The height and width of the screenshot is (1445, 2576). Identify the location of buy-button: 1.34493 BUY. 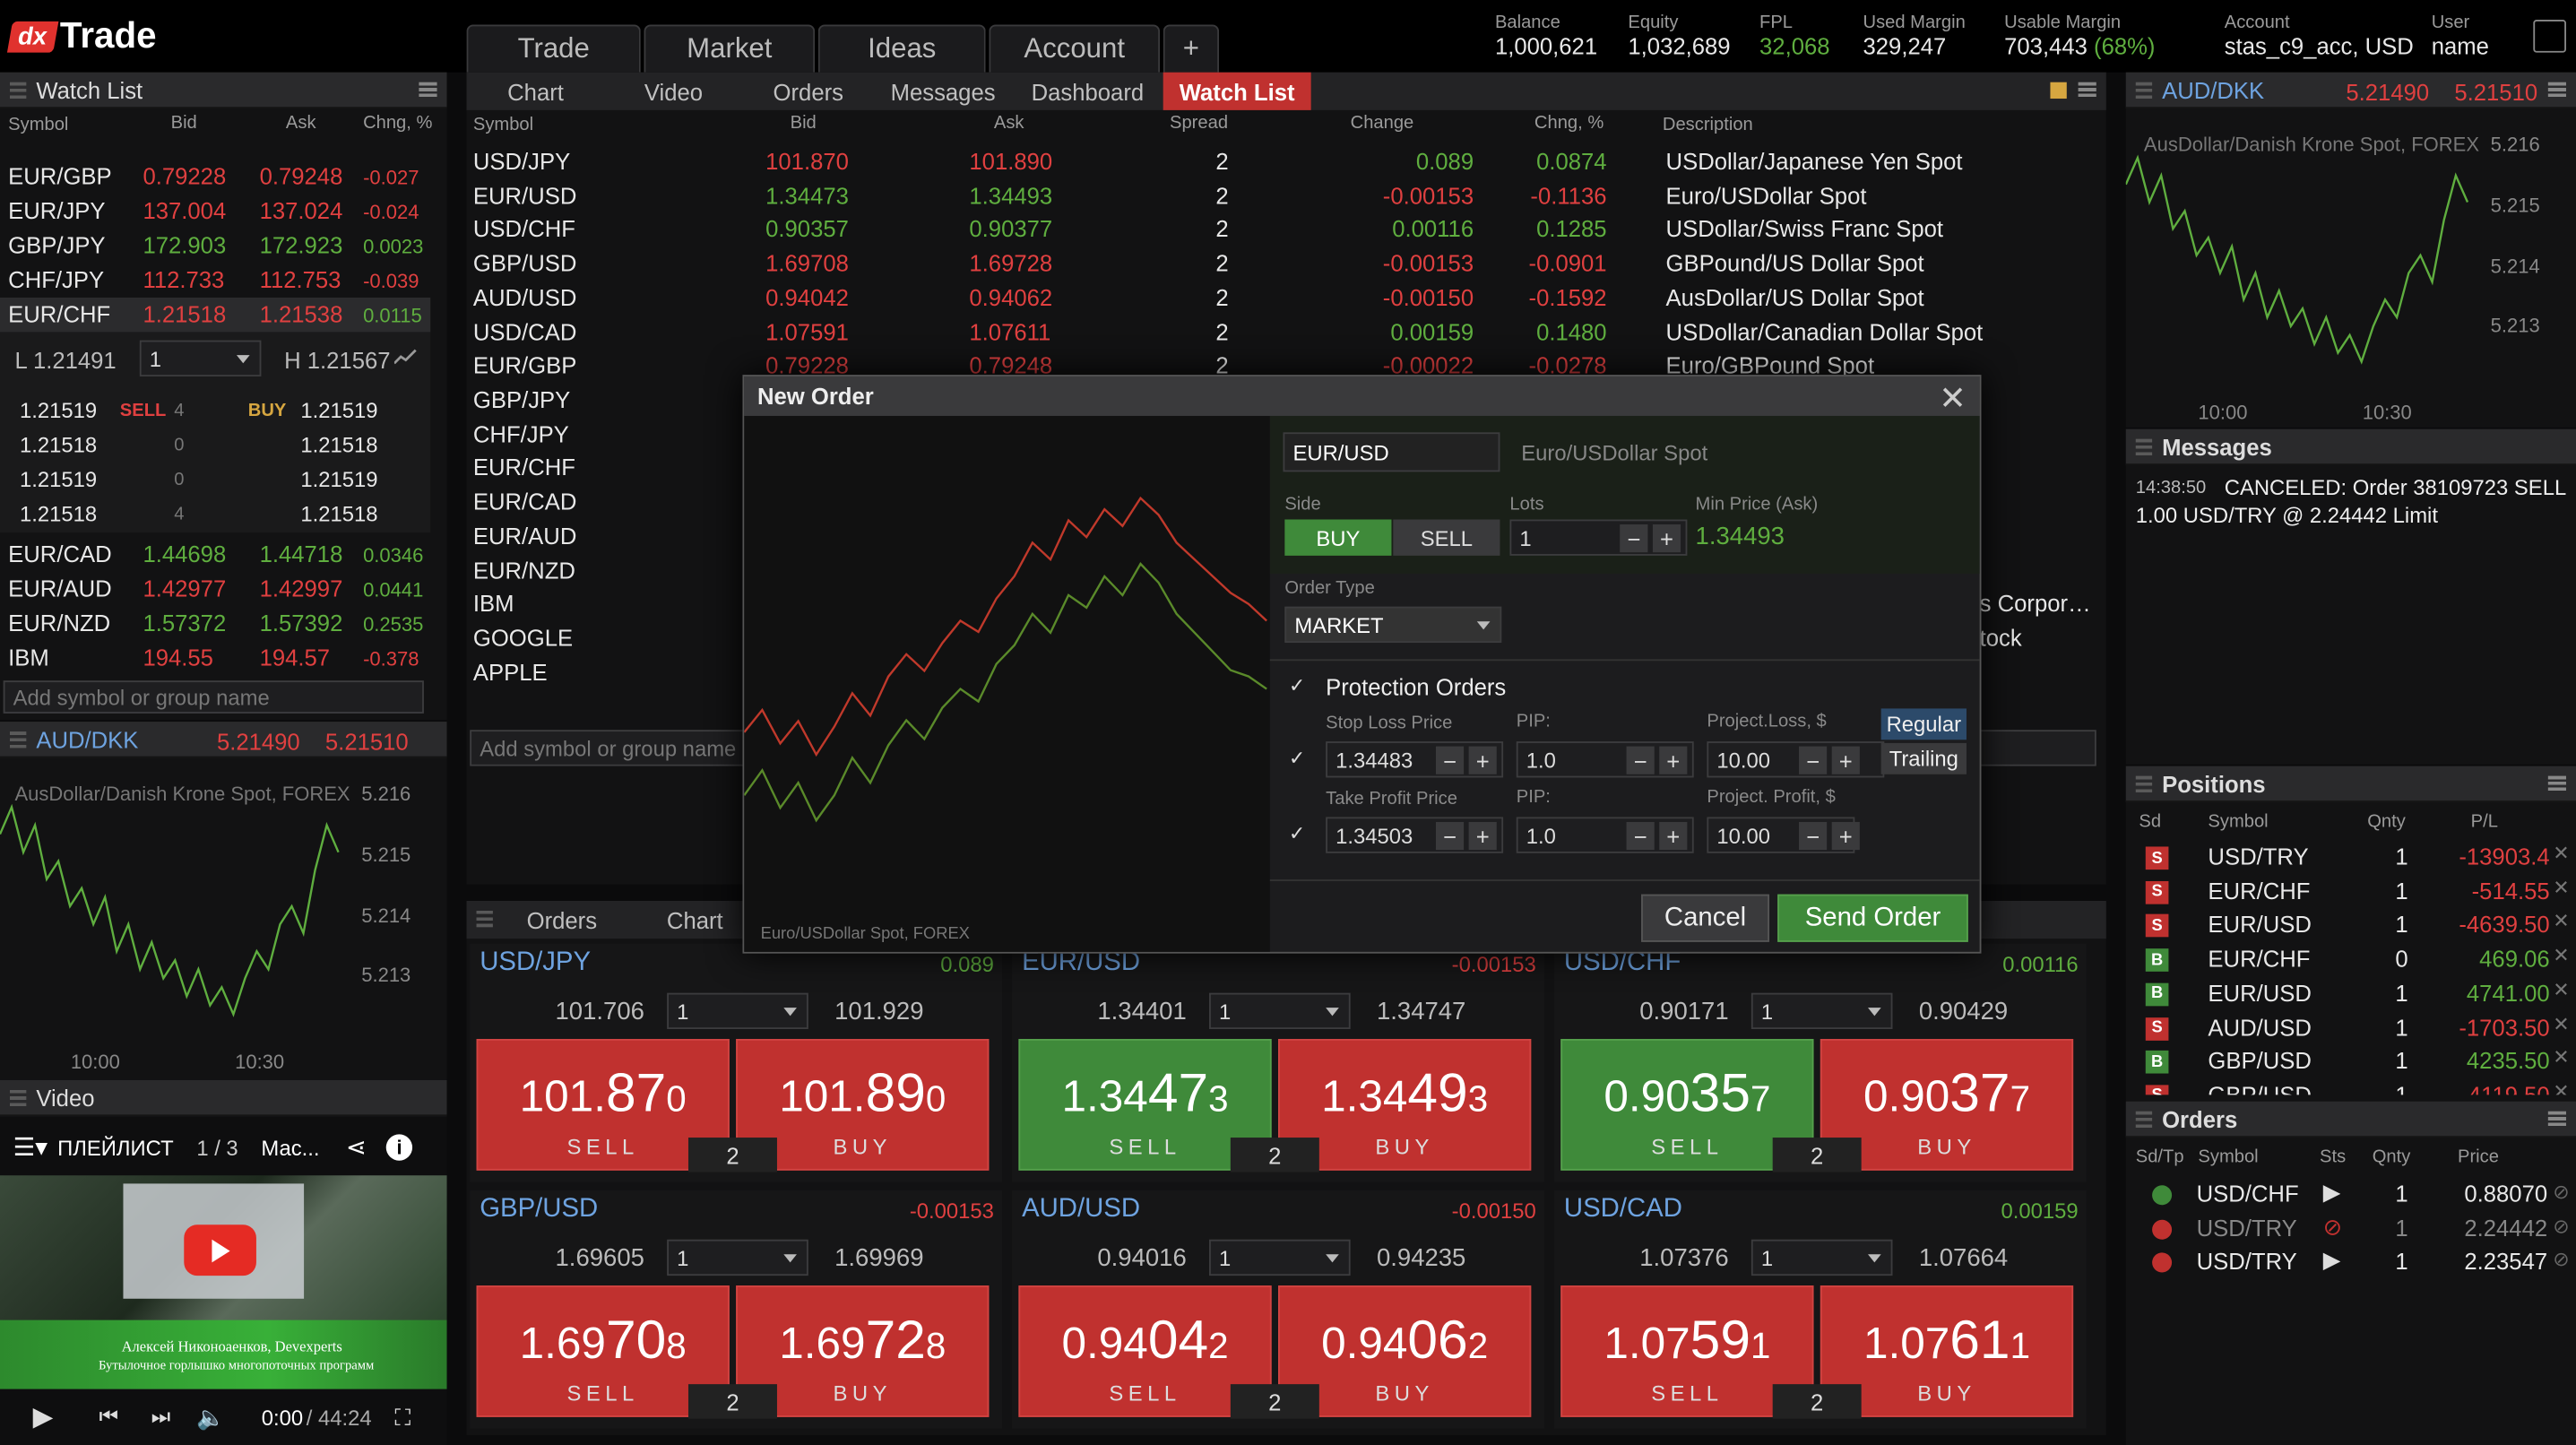
(1404, 1105).